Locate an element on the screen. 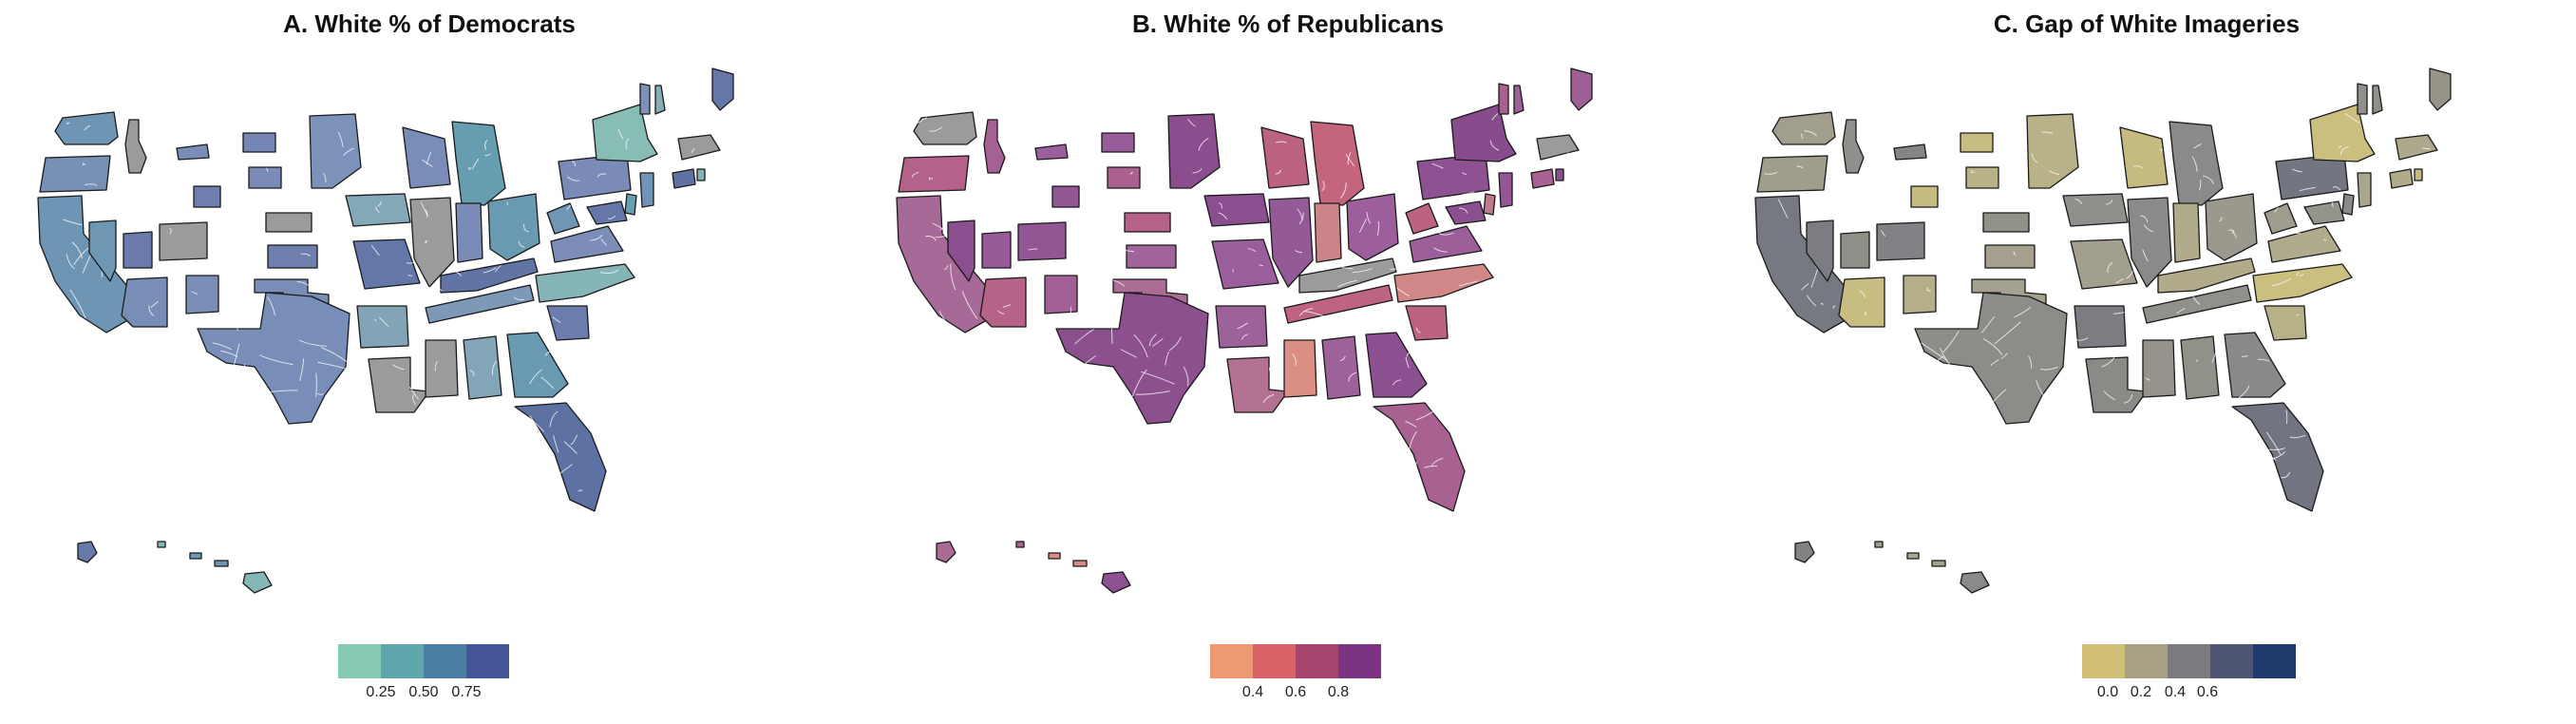 This screenshot has height=724, width=2576. panel-title: C. Gap of White Imageries is located at coordinates (2147, 24).